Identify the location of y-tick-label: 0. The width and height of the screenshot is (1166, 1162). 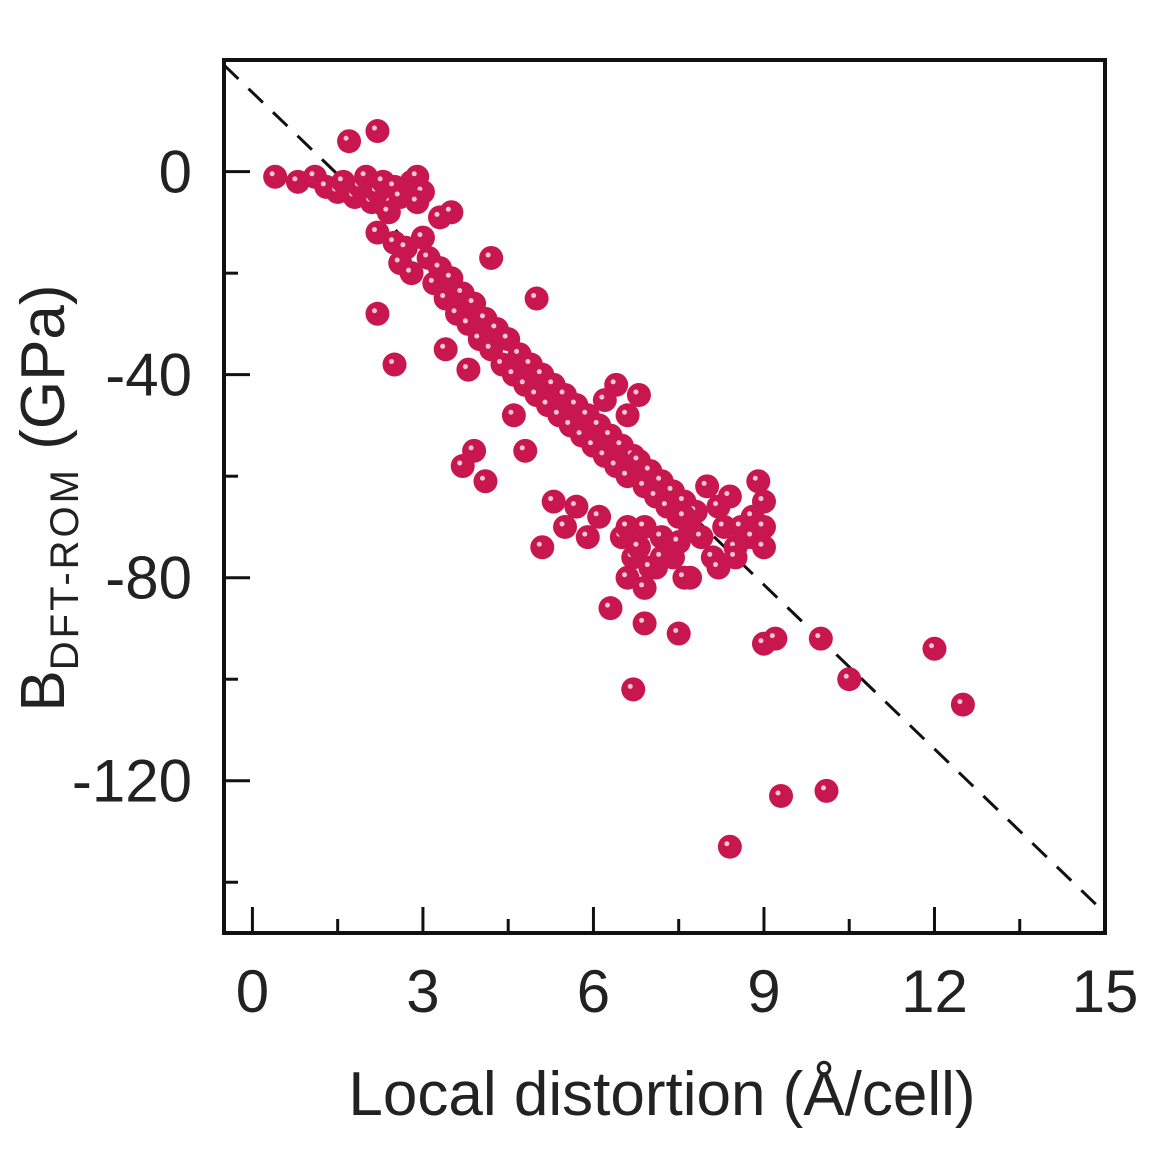
(175, 172).